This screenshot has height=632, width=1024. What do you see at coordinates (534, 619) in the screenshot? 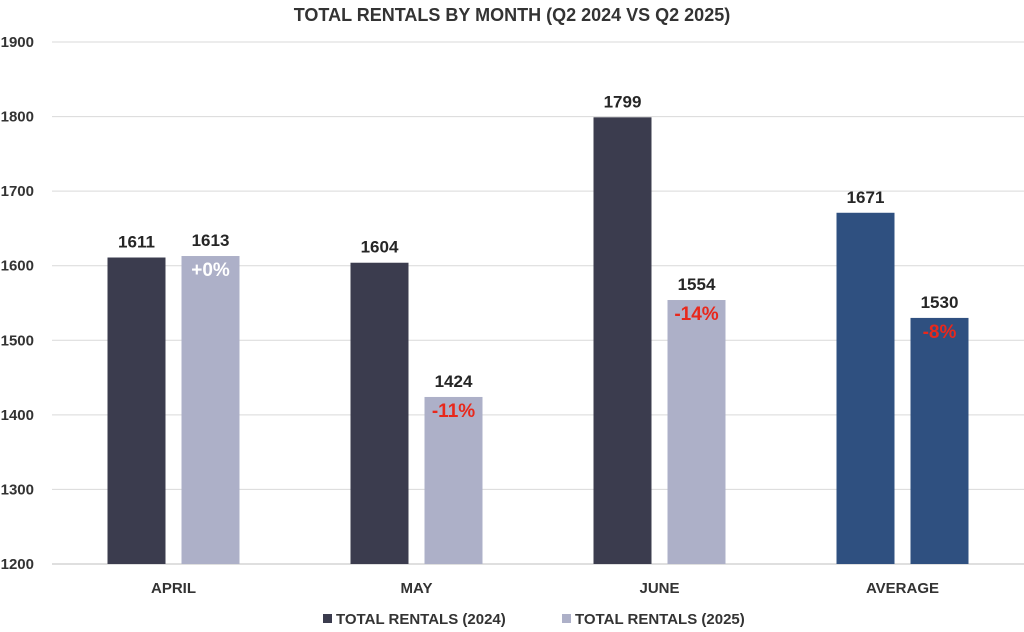
I see `legend: TOTAL RENTALS (2024) TOTAL RENTALS (2025)` at bounding box center [534, 619].